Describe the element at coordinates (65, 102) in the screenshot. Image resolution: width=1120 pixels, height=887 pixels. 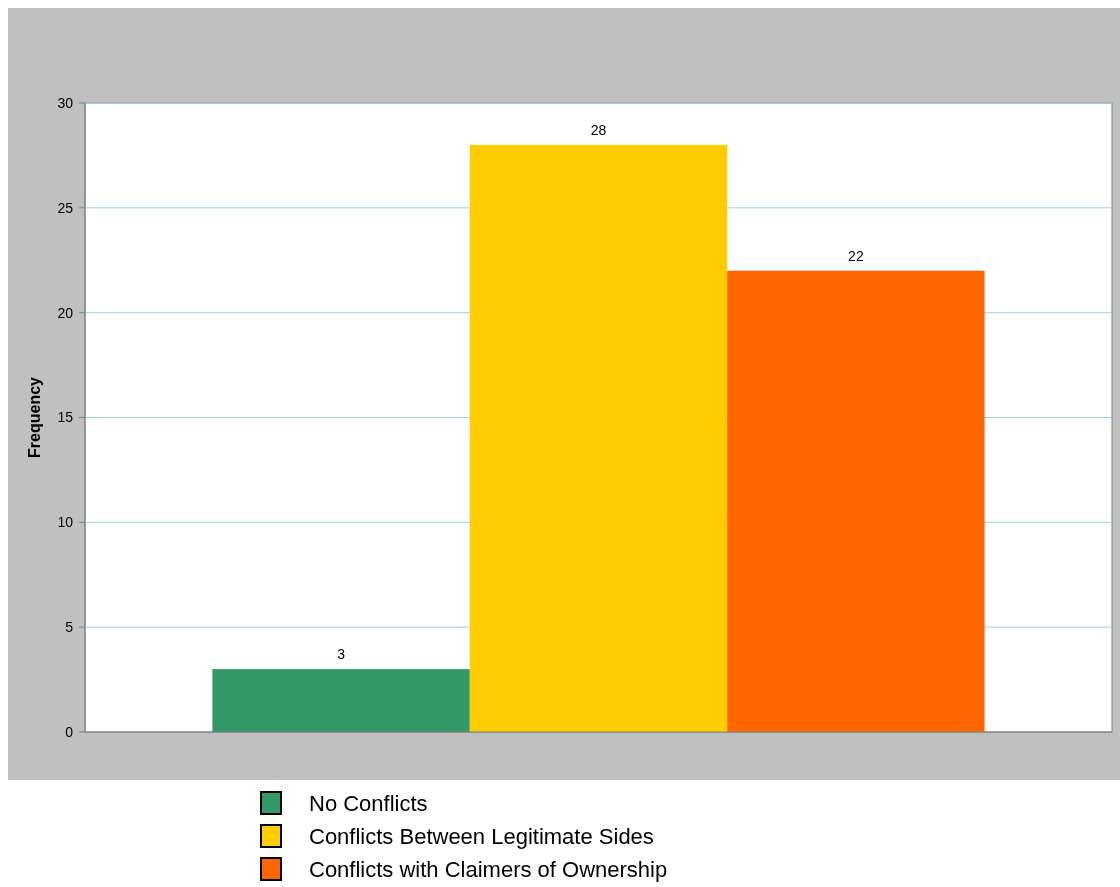
I see `y-tick-label: 30` at that location.